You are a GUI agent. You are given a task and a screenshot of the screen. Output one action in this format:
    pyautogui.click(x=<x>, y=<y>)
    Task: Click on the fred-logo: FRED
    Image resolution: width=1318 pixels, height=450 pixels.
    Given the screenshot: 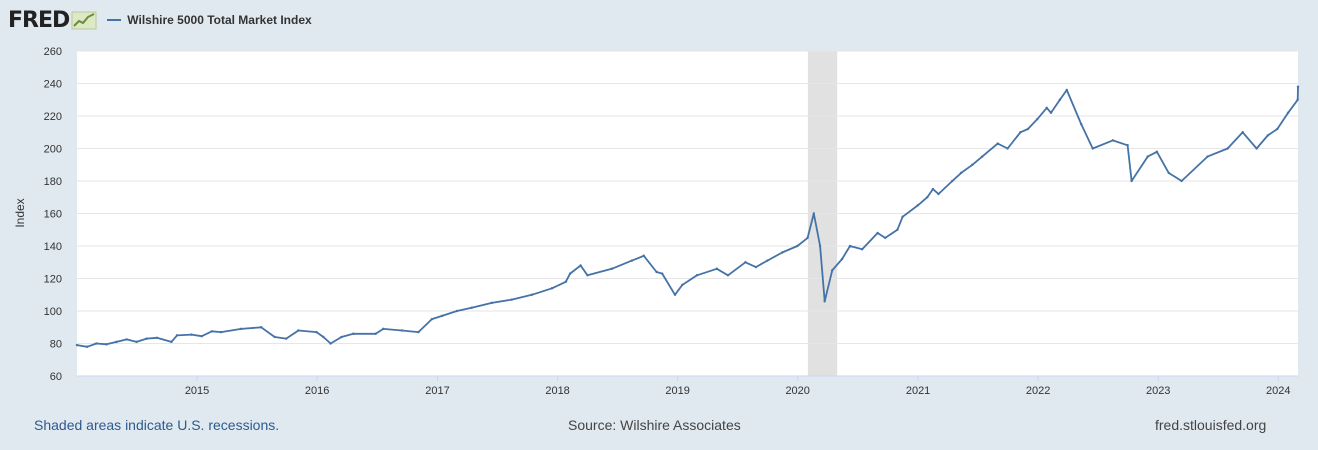 What is the action you would take?
    pyautogui.click(x=52, y=20)
    